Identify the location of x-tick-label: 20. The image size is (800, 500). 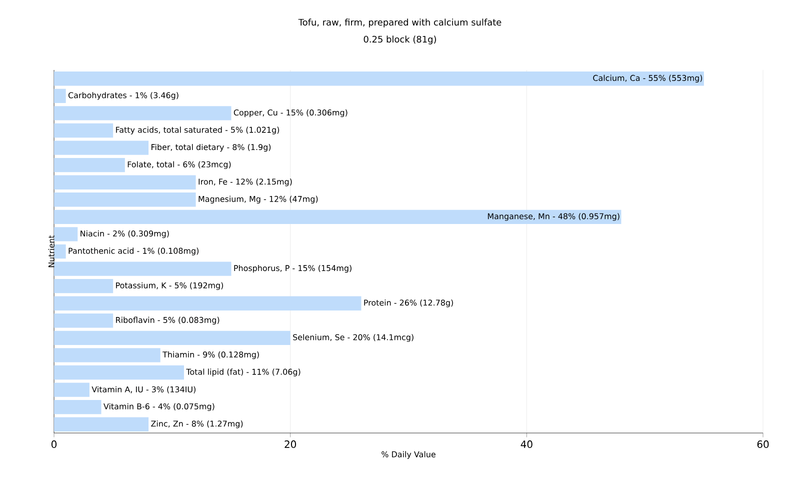
(290, 444).